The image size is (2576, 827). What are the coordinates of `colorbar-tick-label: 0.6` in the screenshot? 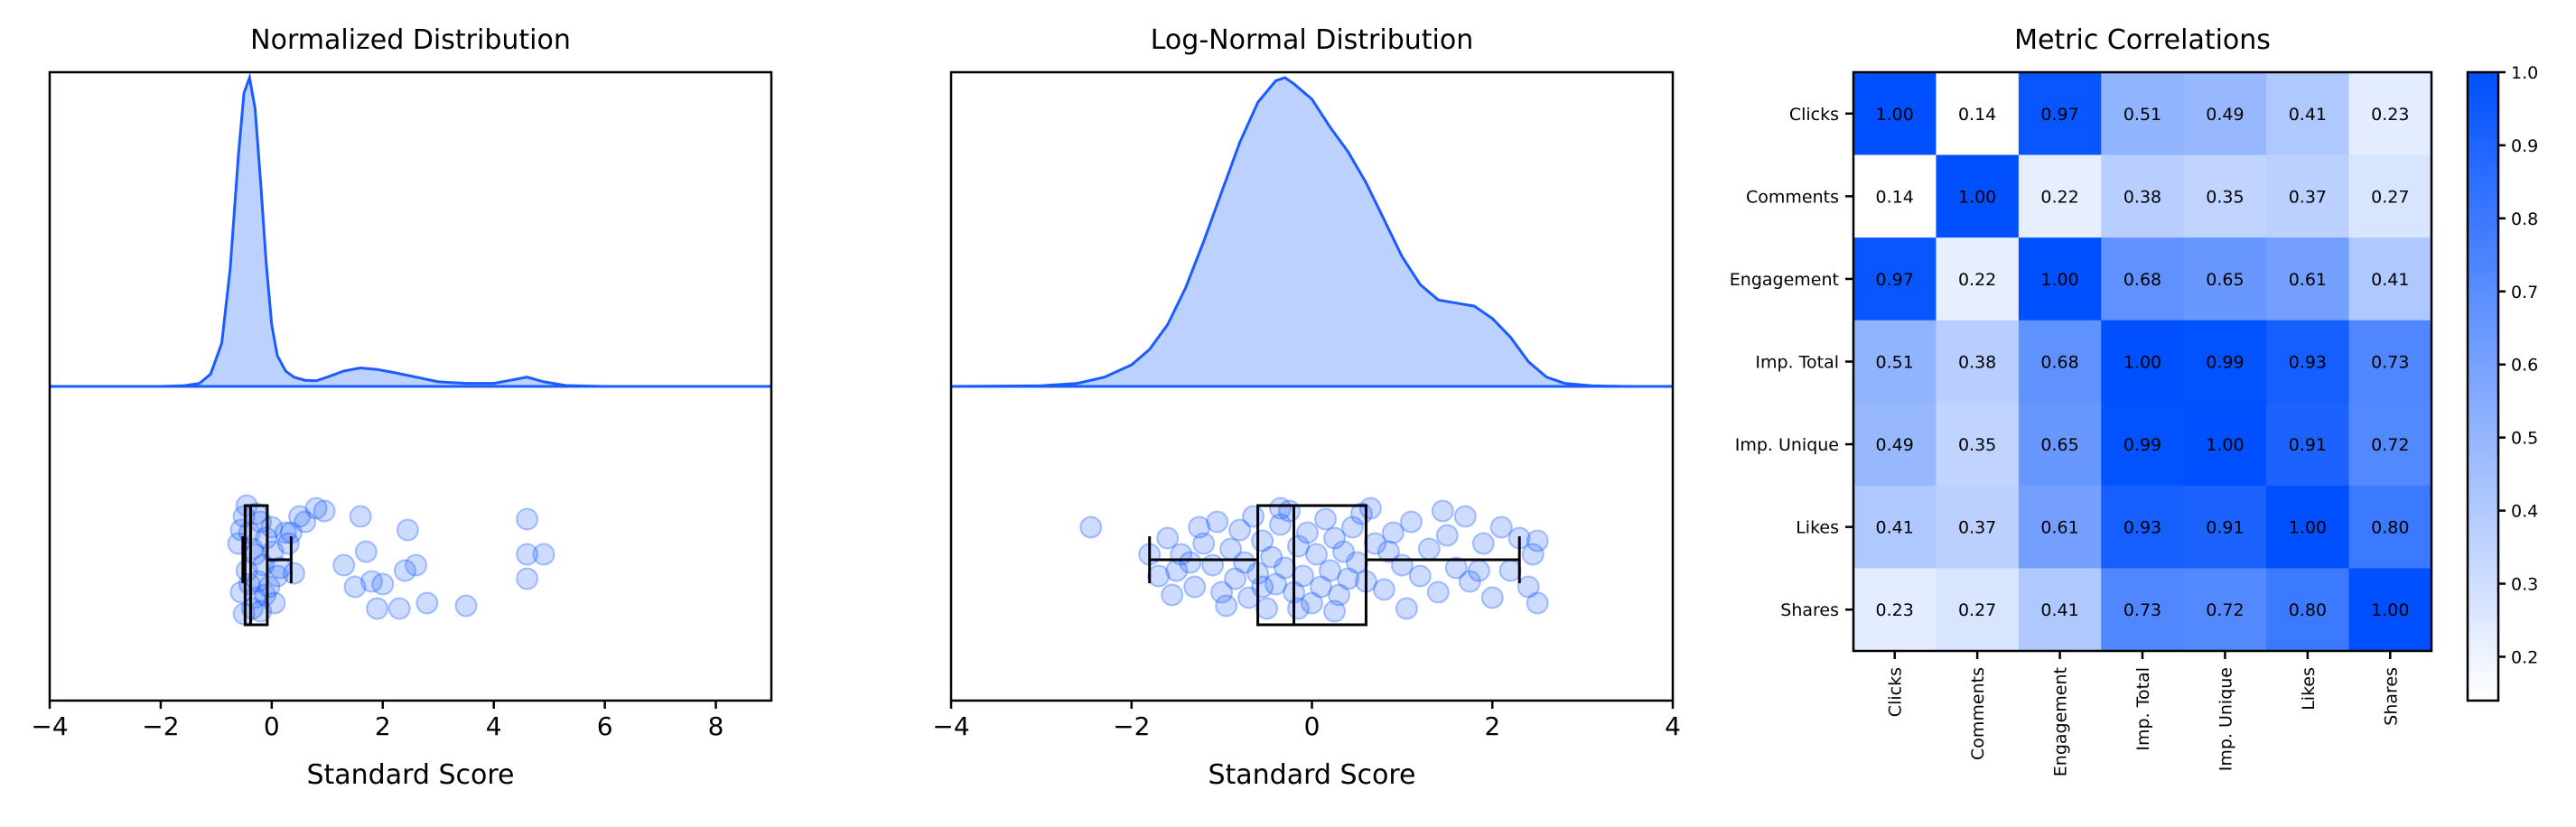 It's located at (2524, 366).